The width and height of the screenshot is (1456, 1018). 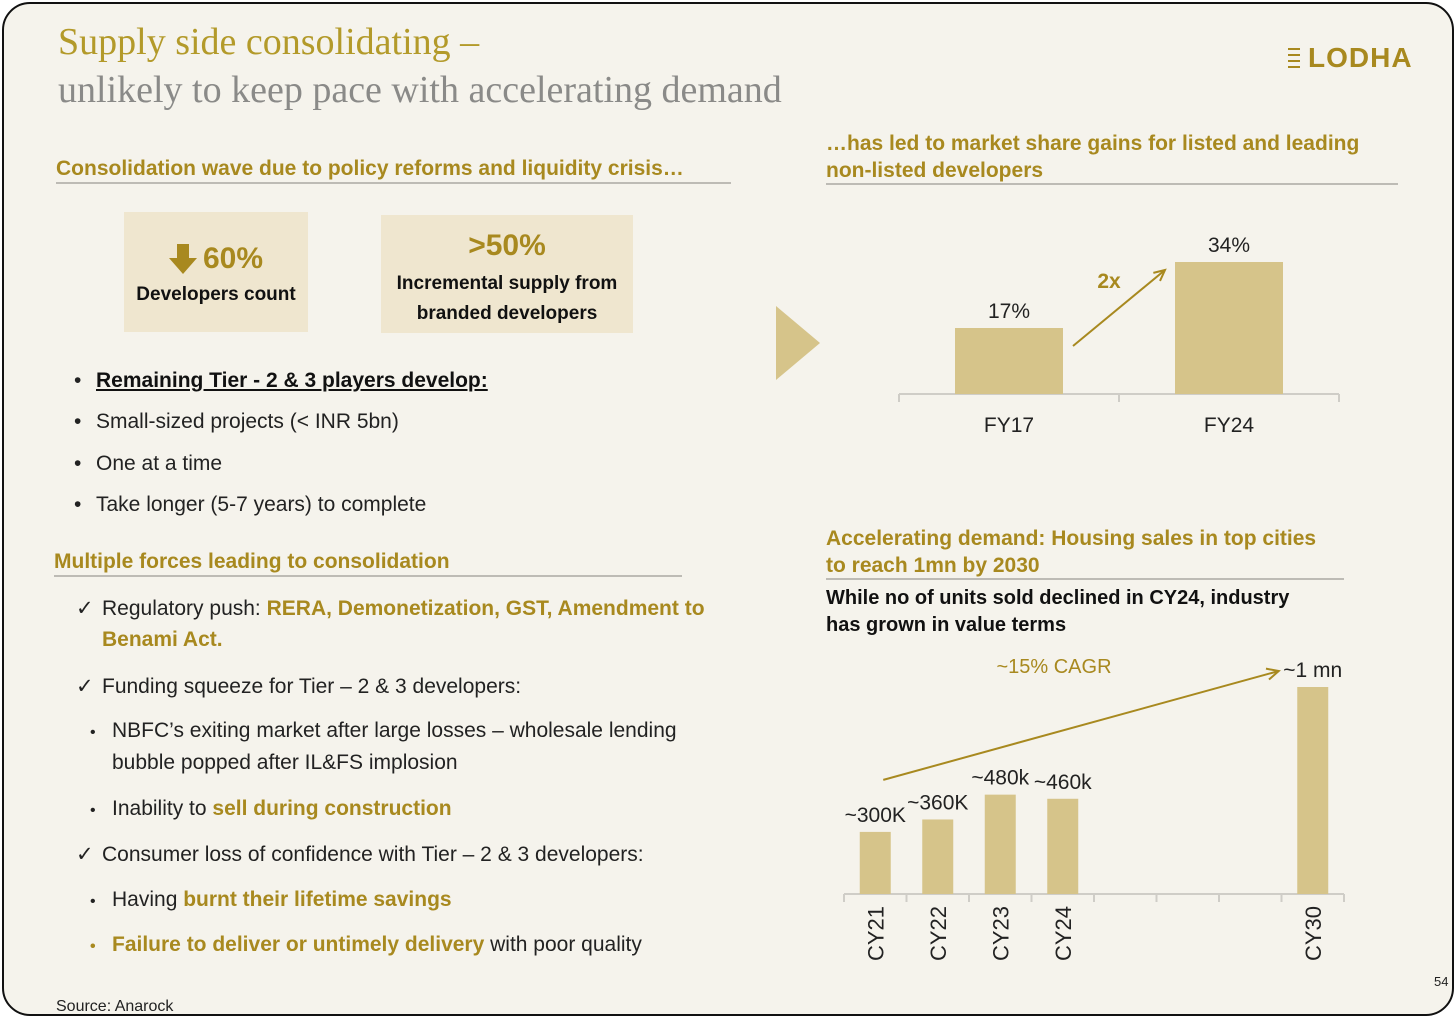 I want to click on delivery-highlight: Failure to deliver or untimely delivery, so click(x=298, y=944).